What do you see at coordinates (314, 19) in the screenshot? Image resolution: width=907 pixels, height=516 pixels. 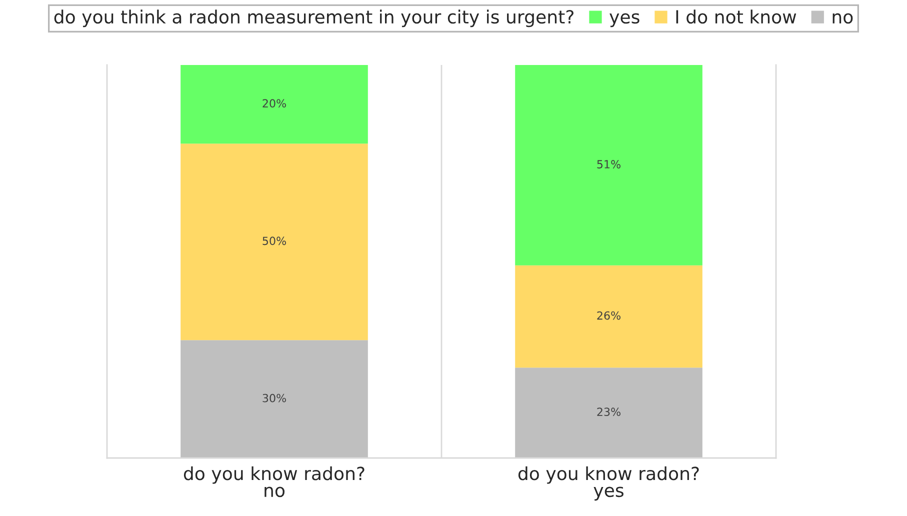 I see `legend-title: do you think a radon measurement in your city is urgent?` at bounding box center [314, 19].